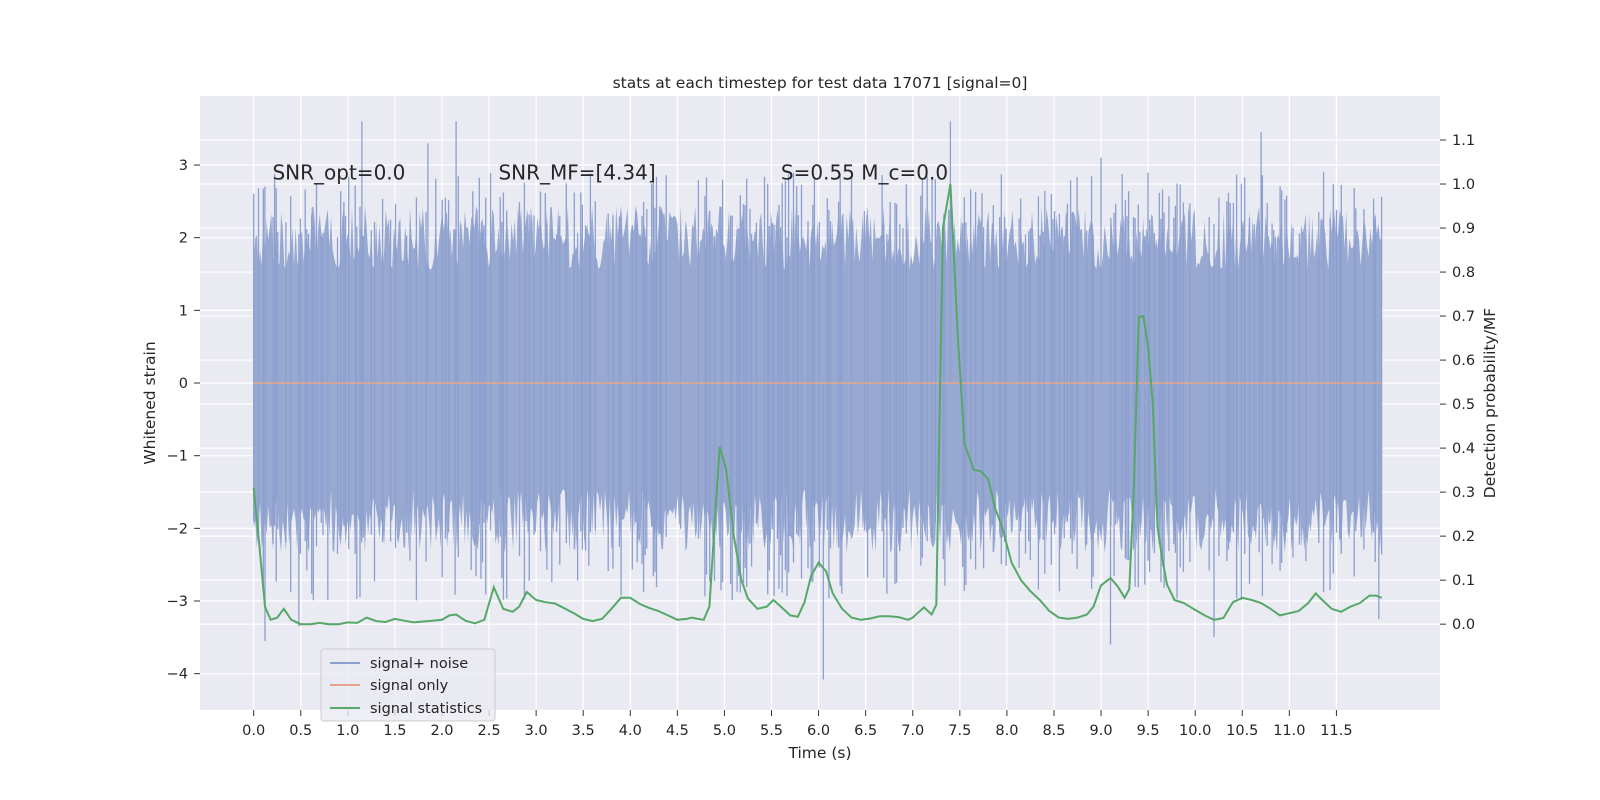 This screenshot has height=800, width=1600. I want to click on y-tick-label: 0, so click(183, 384).